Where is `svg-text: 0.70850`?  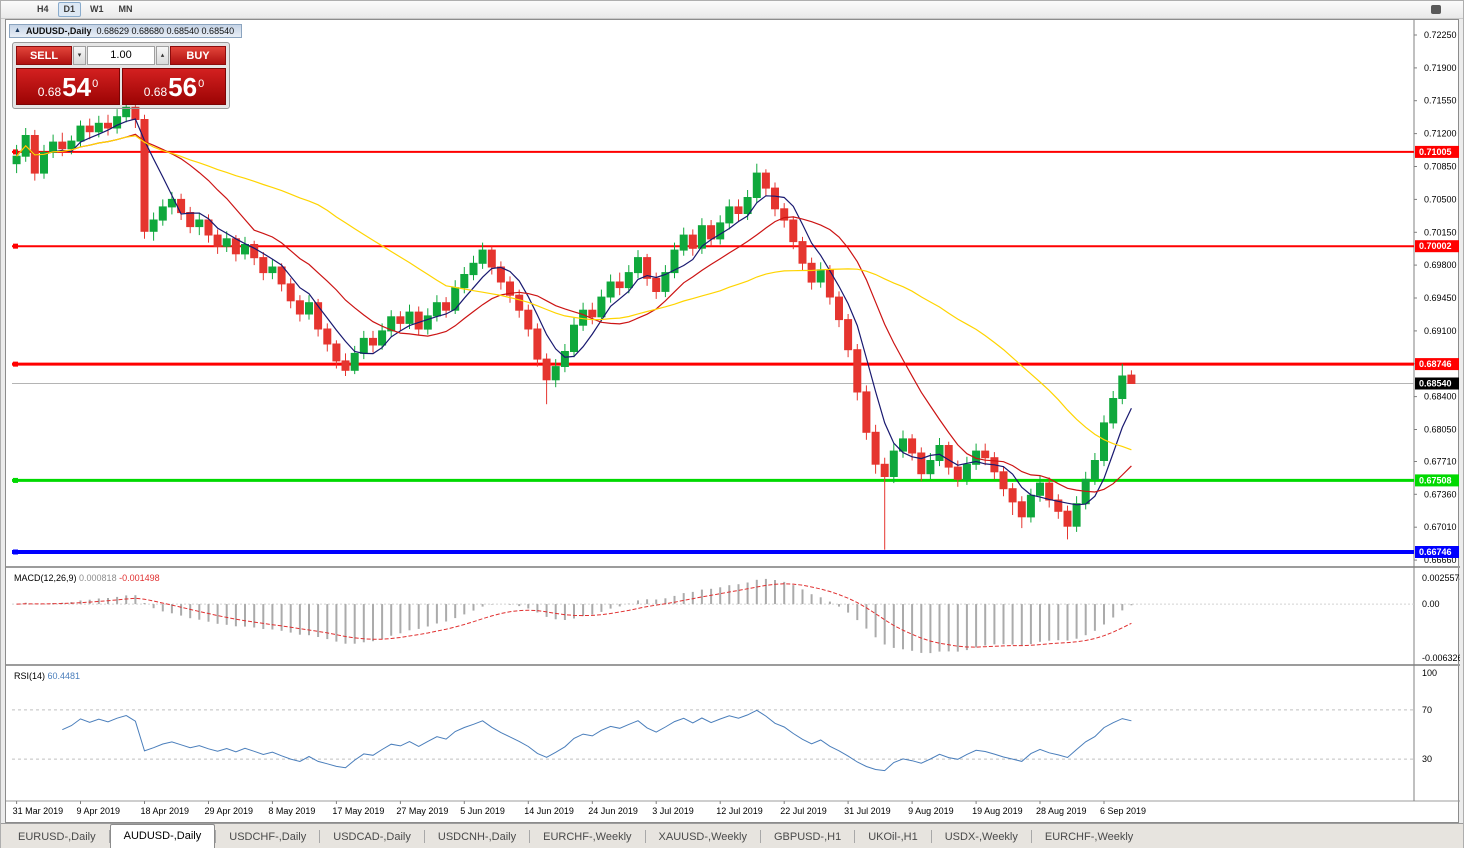
svg-text: 0.70850 is located at coordinates (1440, 167).